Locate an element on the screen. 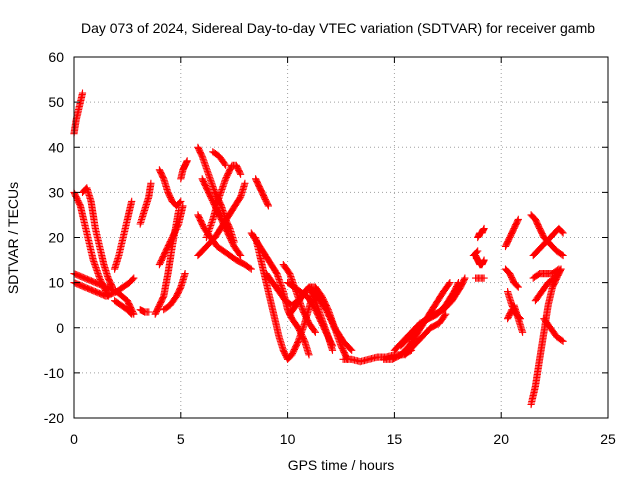 The image size is (640, 480). y-tick-label: 20 is located at coordinates (56, 238).